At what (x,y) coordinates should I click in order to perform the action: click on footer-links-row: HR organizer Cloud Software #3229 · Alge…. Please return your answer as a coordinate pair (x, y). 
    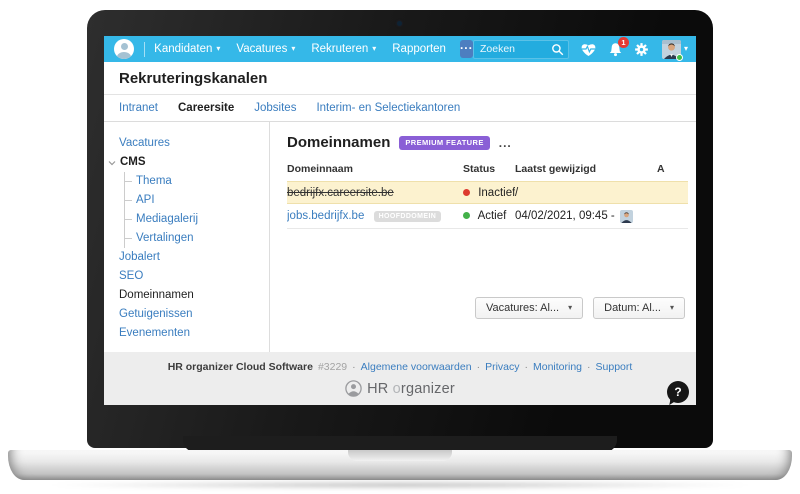
    Looking at the image, I should click on (400, 362).